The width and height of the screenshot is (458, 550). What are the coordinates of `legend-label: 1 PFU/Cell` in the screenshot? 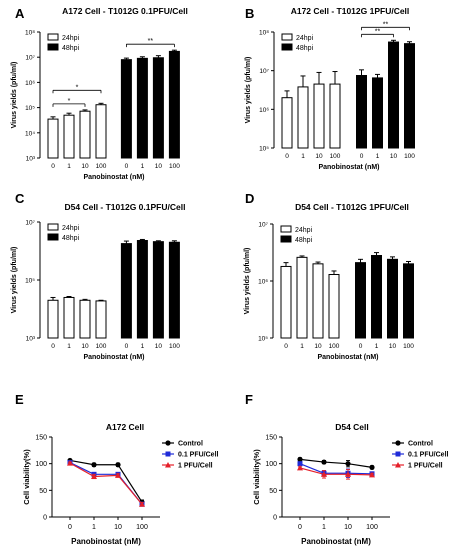 It's located at (425, 466).